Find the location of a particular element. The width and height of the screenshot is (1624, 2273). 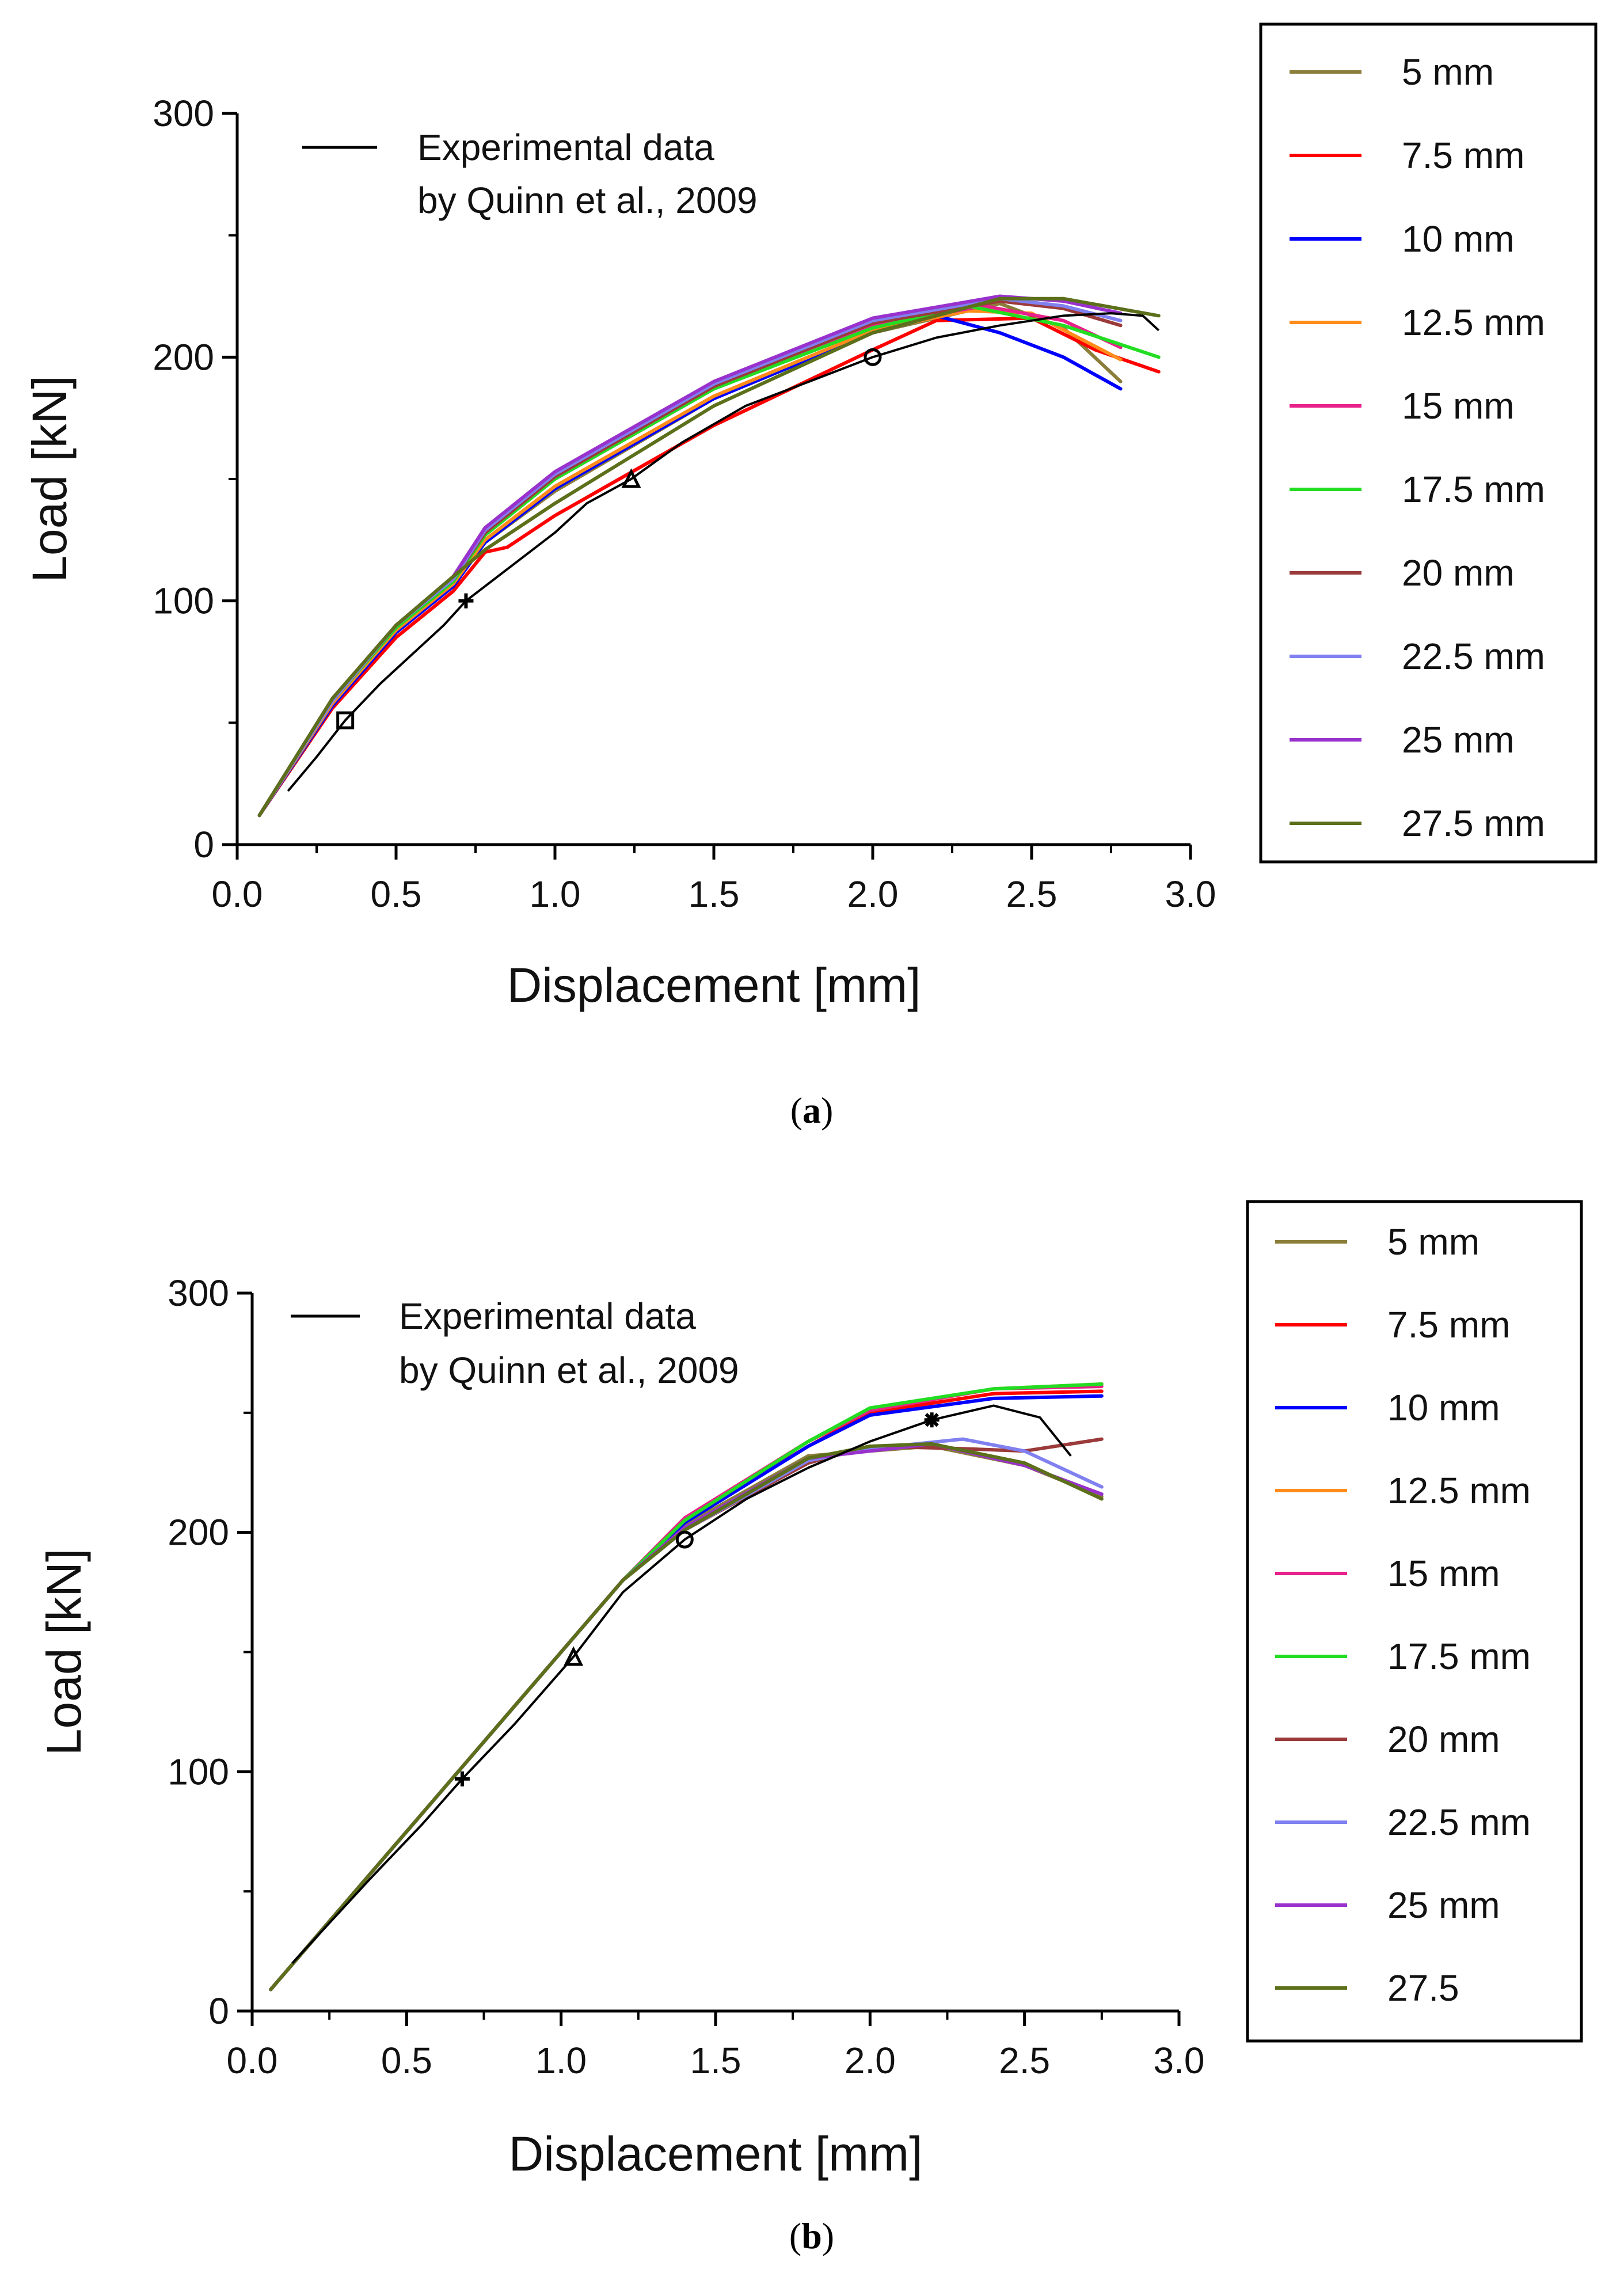

panel-caption: (b) is located at coordinates (811, 2235).